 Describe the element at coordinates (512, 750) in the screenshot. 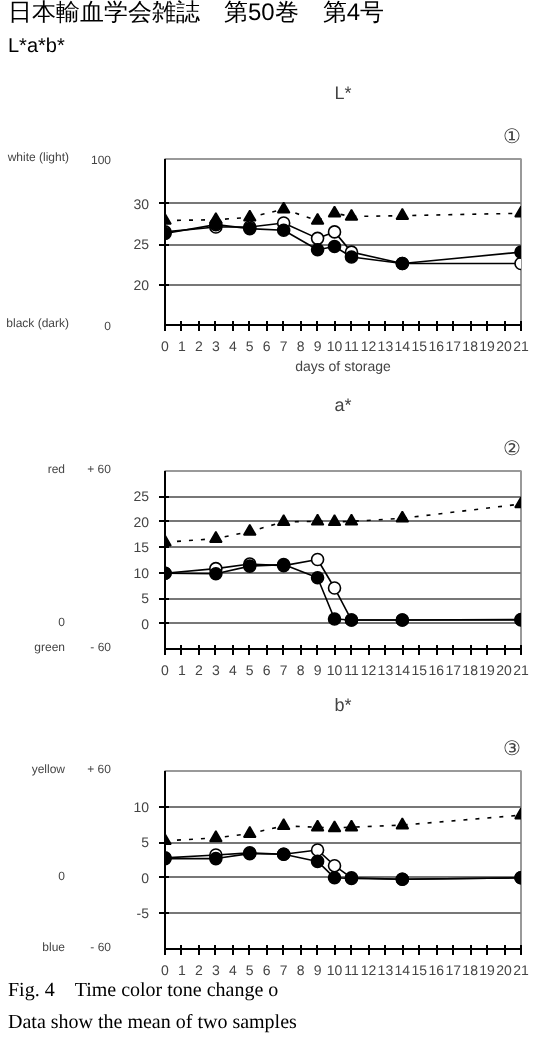

I see `chart-subtitle: ③` at that location.